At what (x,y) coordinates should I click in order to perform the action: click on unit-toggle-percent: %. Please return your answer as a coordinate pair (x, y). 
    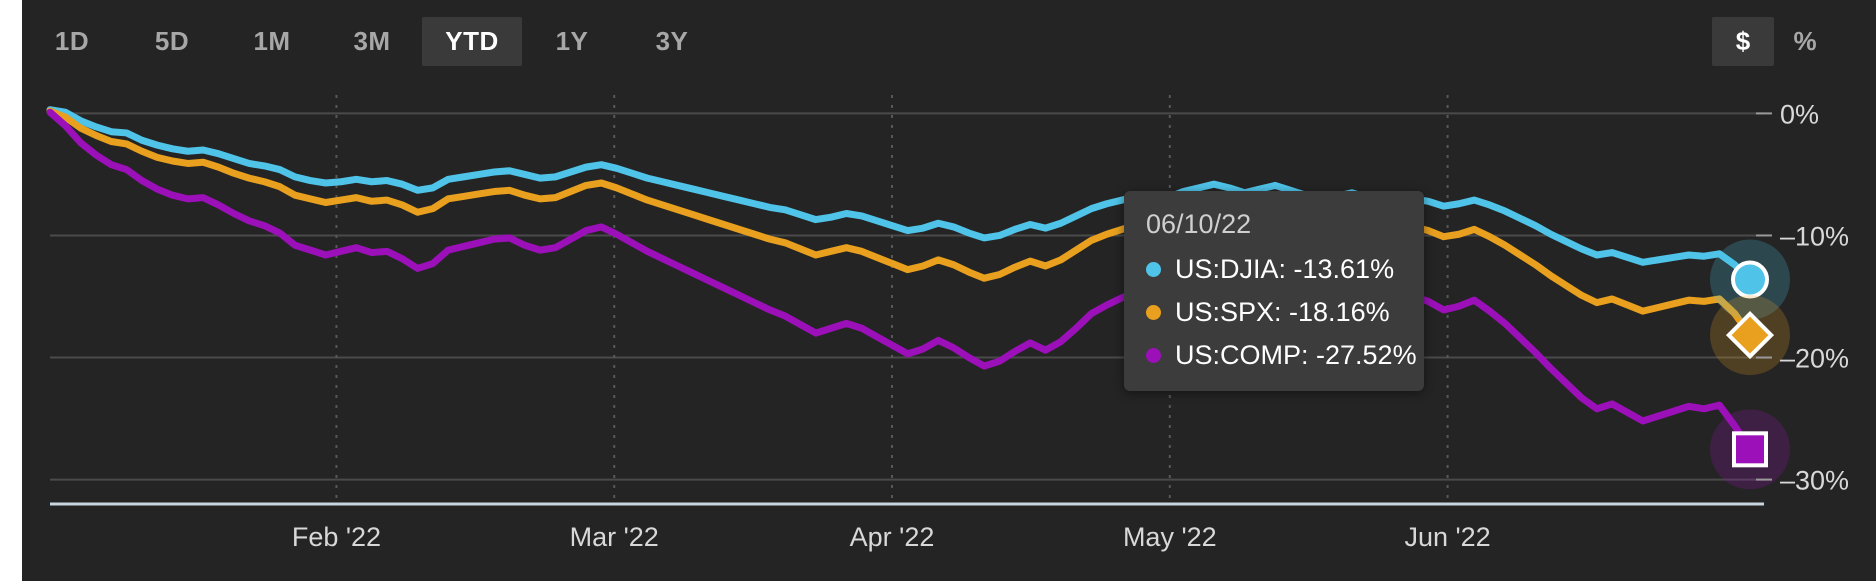
    Looking at the image, I should click on (1805, 41).